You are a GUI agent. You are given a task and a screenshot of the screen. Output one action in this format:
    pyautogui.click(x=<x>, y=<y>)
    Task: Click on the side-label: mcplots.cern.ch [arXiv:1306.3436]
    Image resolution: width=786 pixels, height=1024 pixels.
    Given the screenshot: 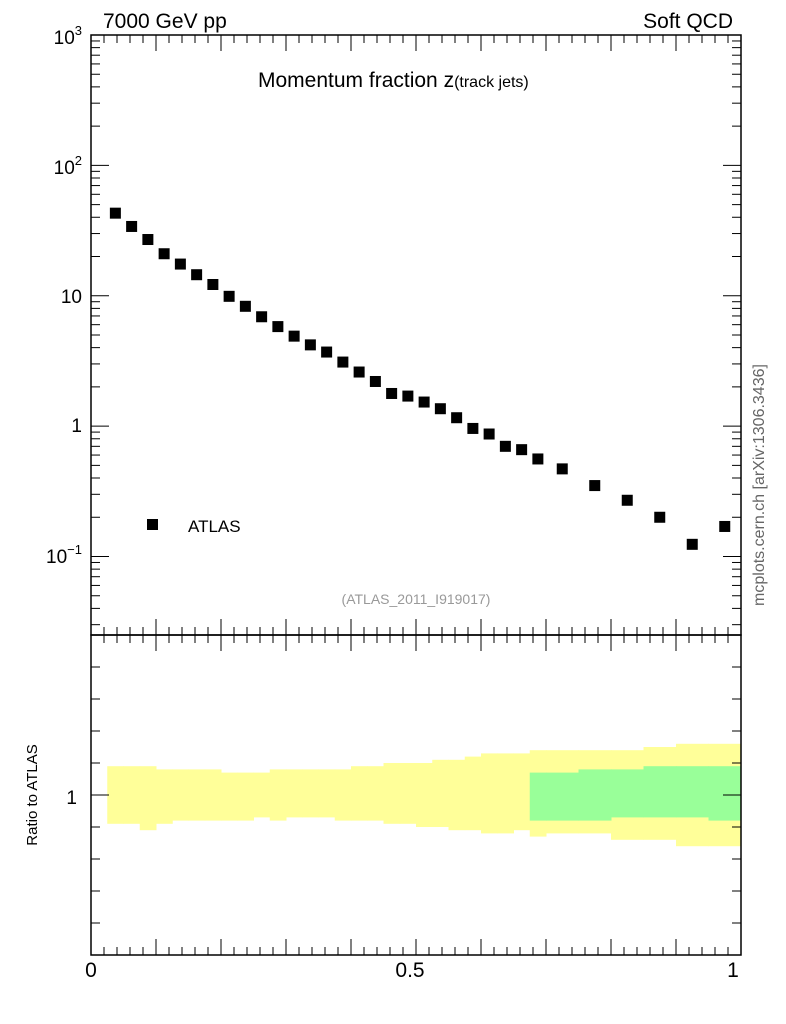 What is the action you would take?
    pyautogui.click(x=759, y=485)
    